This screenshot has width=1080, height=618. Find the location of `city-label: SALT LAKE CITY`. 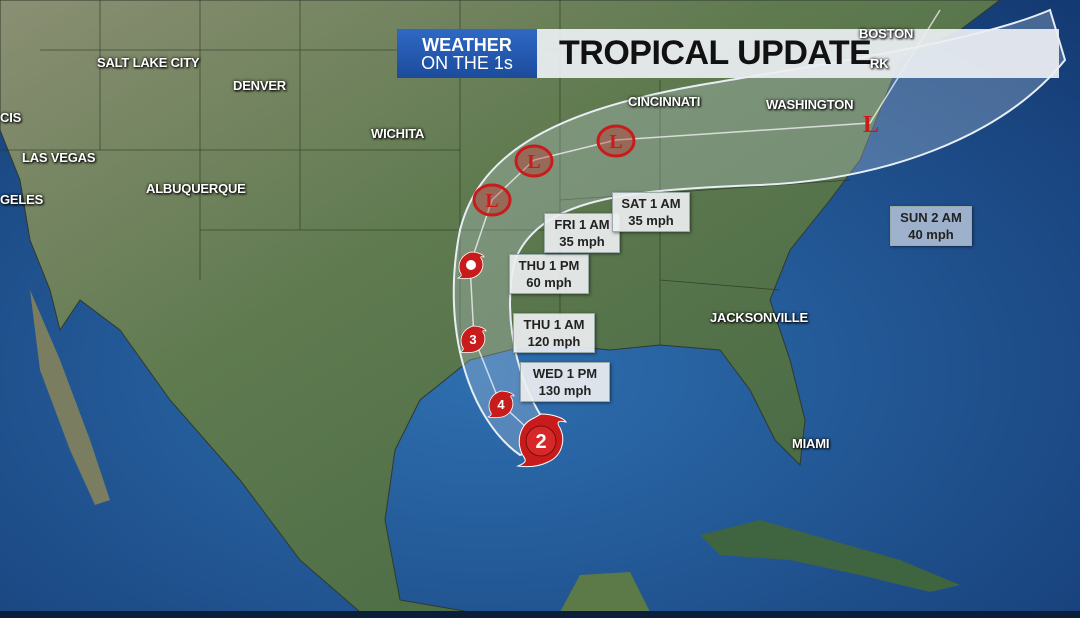

city-label: SALT LAKE CITY is located at coordinates (148, 62).